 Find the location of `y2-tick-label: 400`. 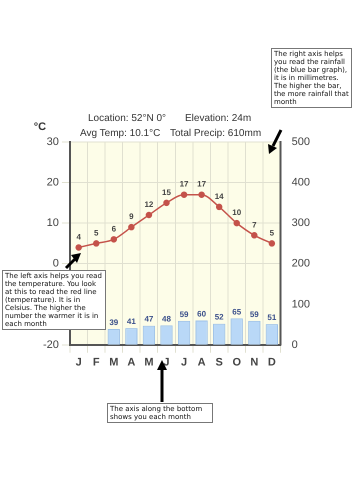

y2-tick-label: 400 is located at coordinates (301, 182).